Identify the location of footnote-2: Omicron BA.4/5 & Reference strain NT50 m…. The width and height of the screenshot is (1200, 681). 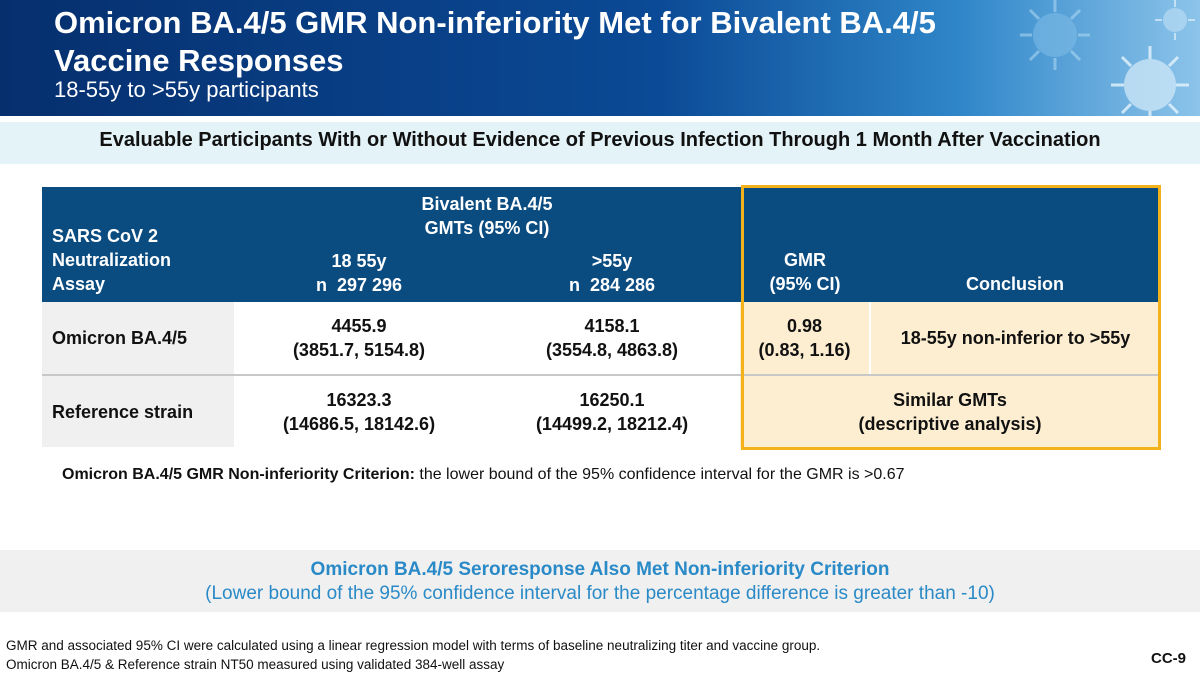
(255, 664).